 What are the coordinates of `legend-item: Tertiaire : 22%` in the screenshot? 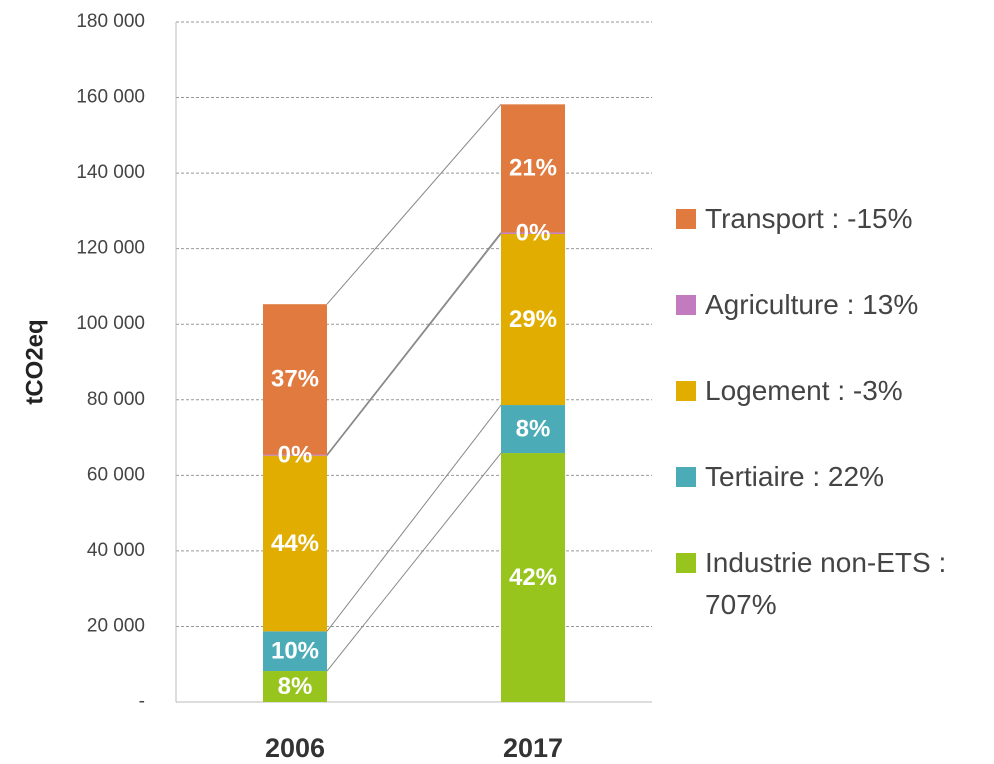 It's located at (826, 477).